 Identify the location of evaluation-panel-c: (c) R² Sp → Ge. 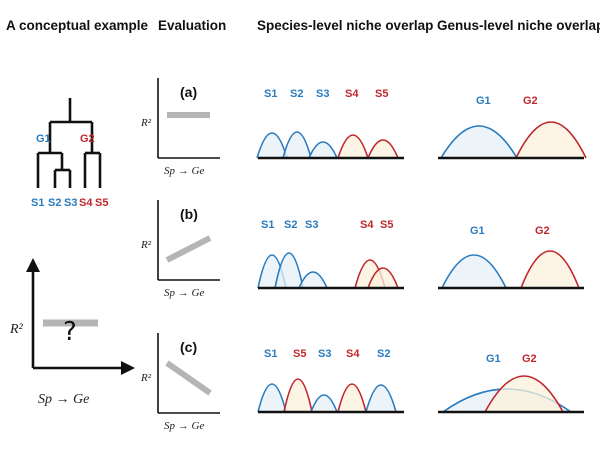
(180, 382).